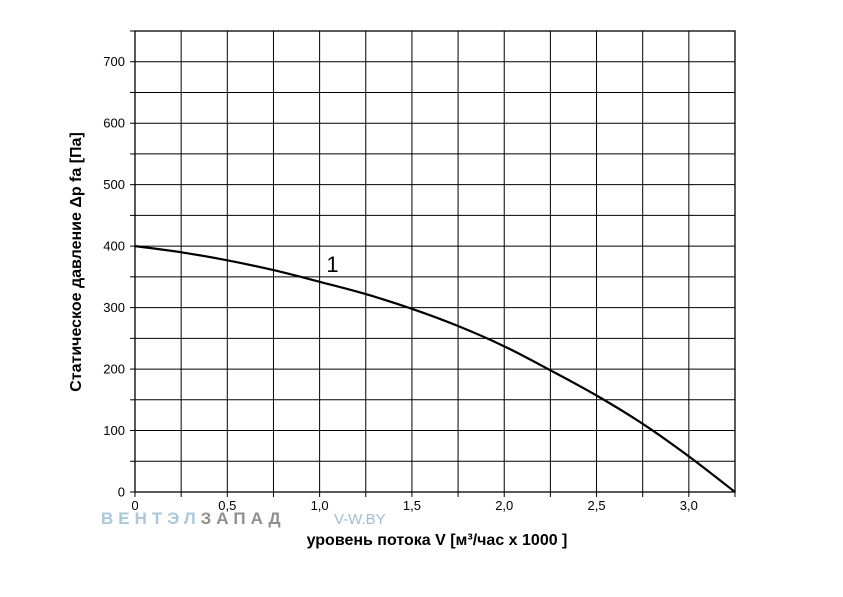 This screenshot has height=597, width=843. What do you see at coordinates (114, 246) in the screenshot?
I see `y-tick-label: 400` at bounding box center [114, 246].